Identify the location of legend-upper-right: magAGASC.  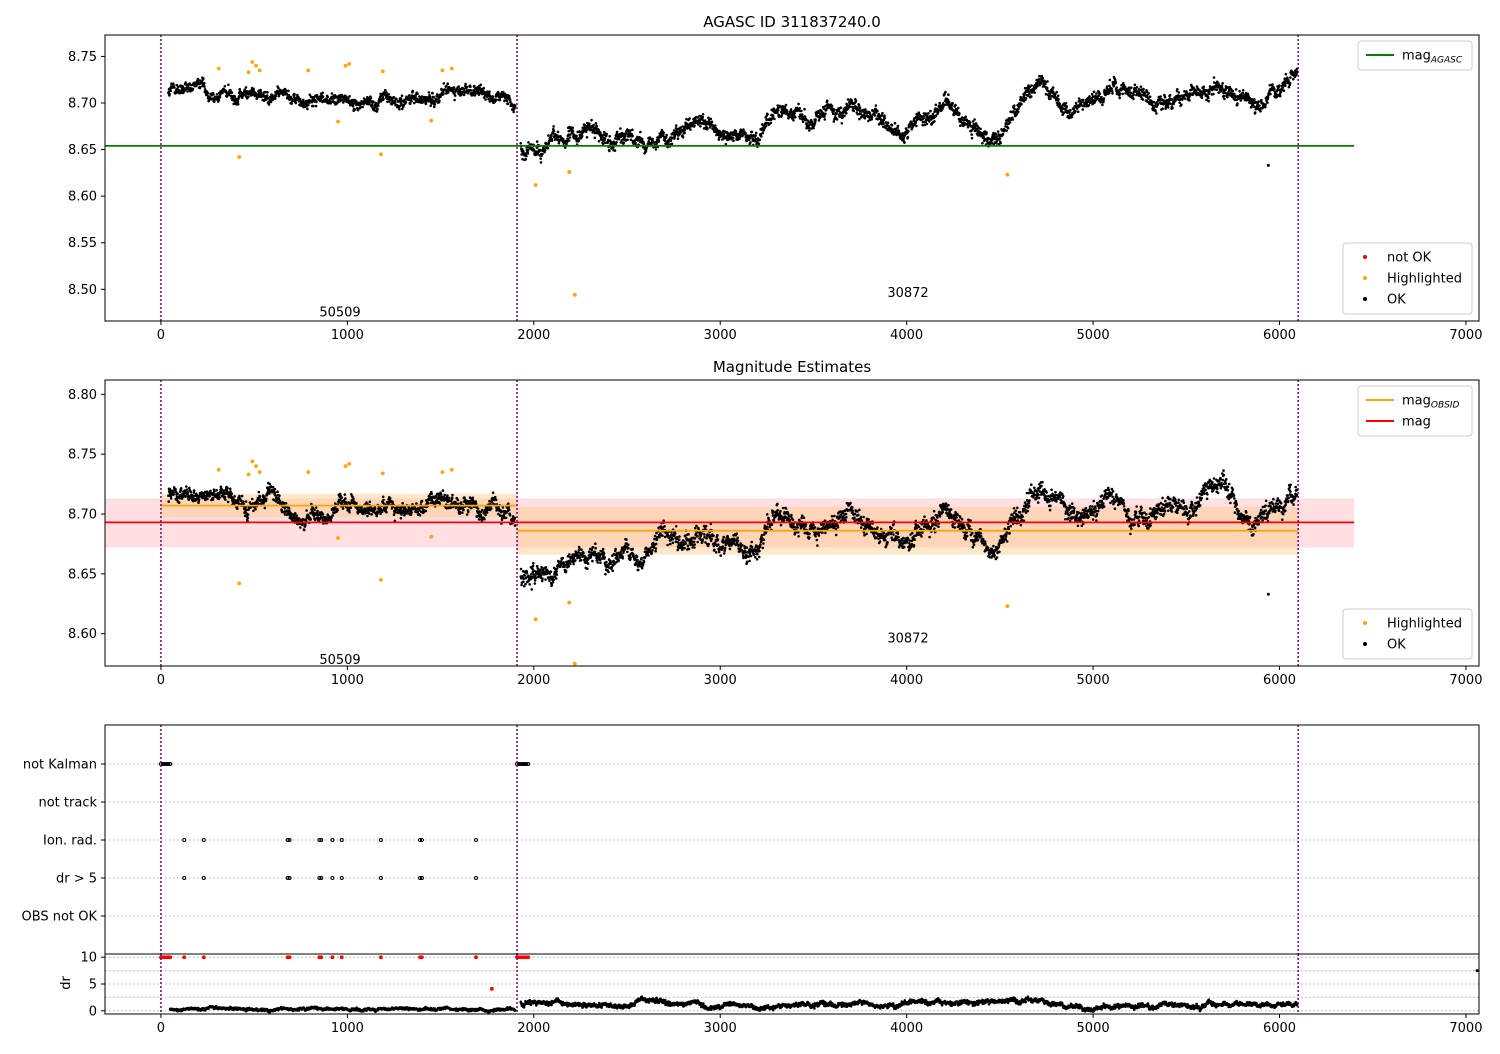
(1415, 55).